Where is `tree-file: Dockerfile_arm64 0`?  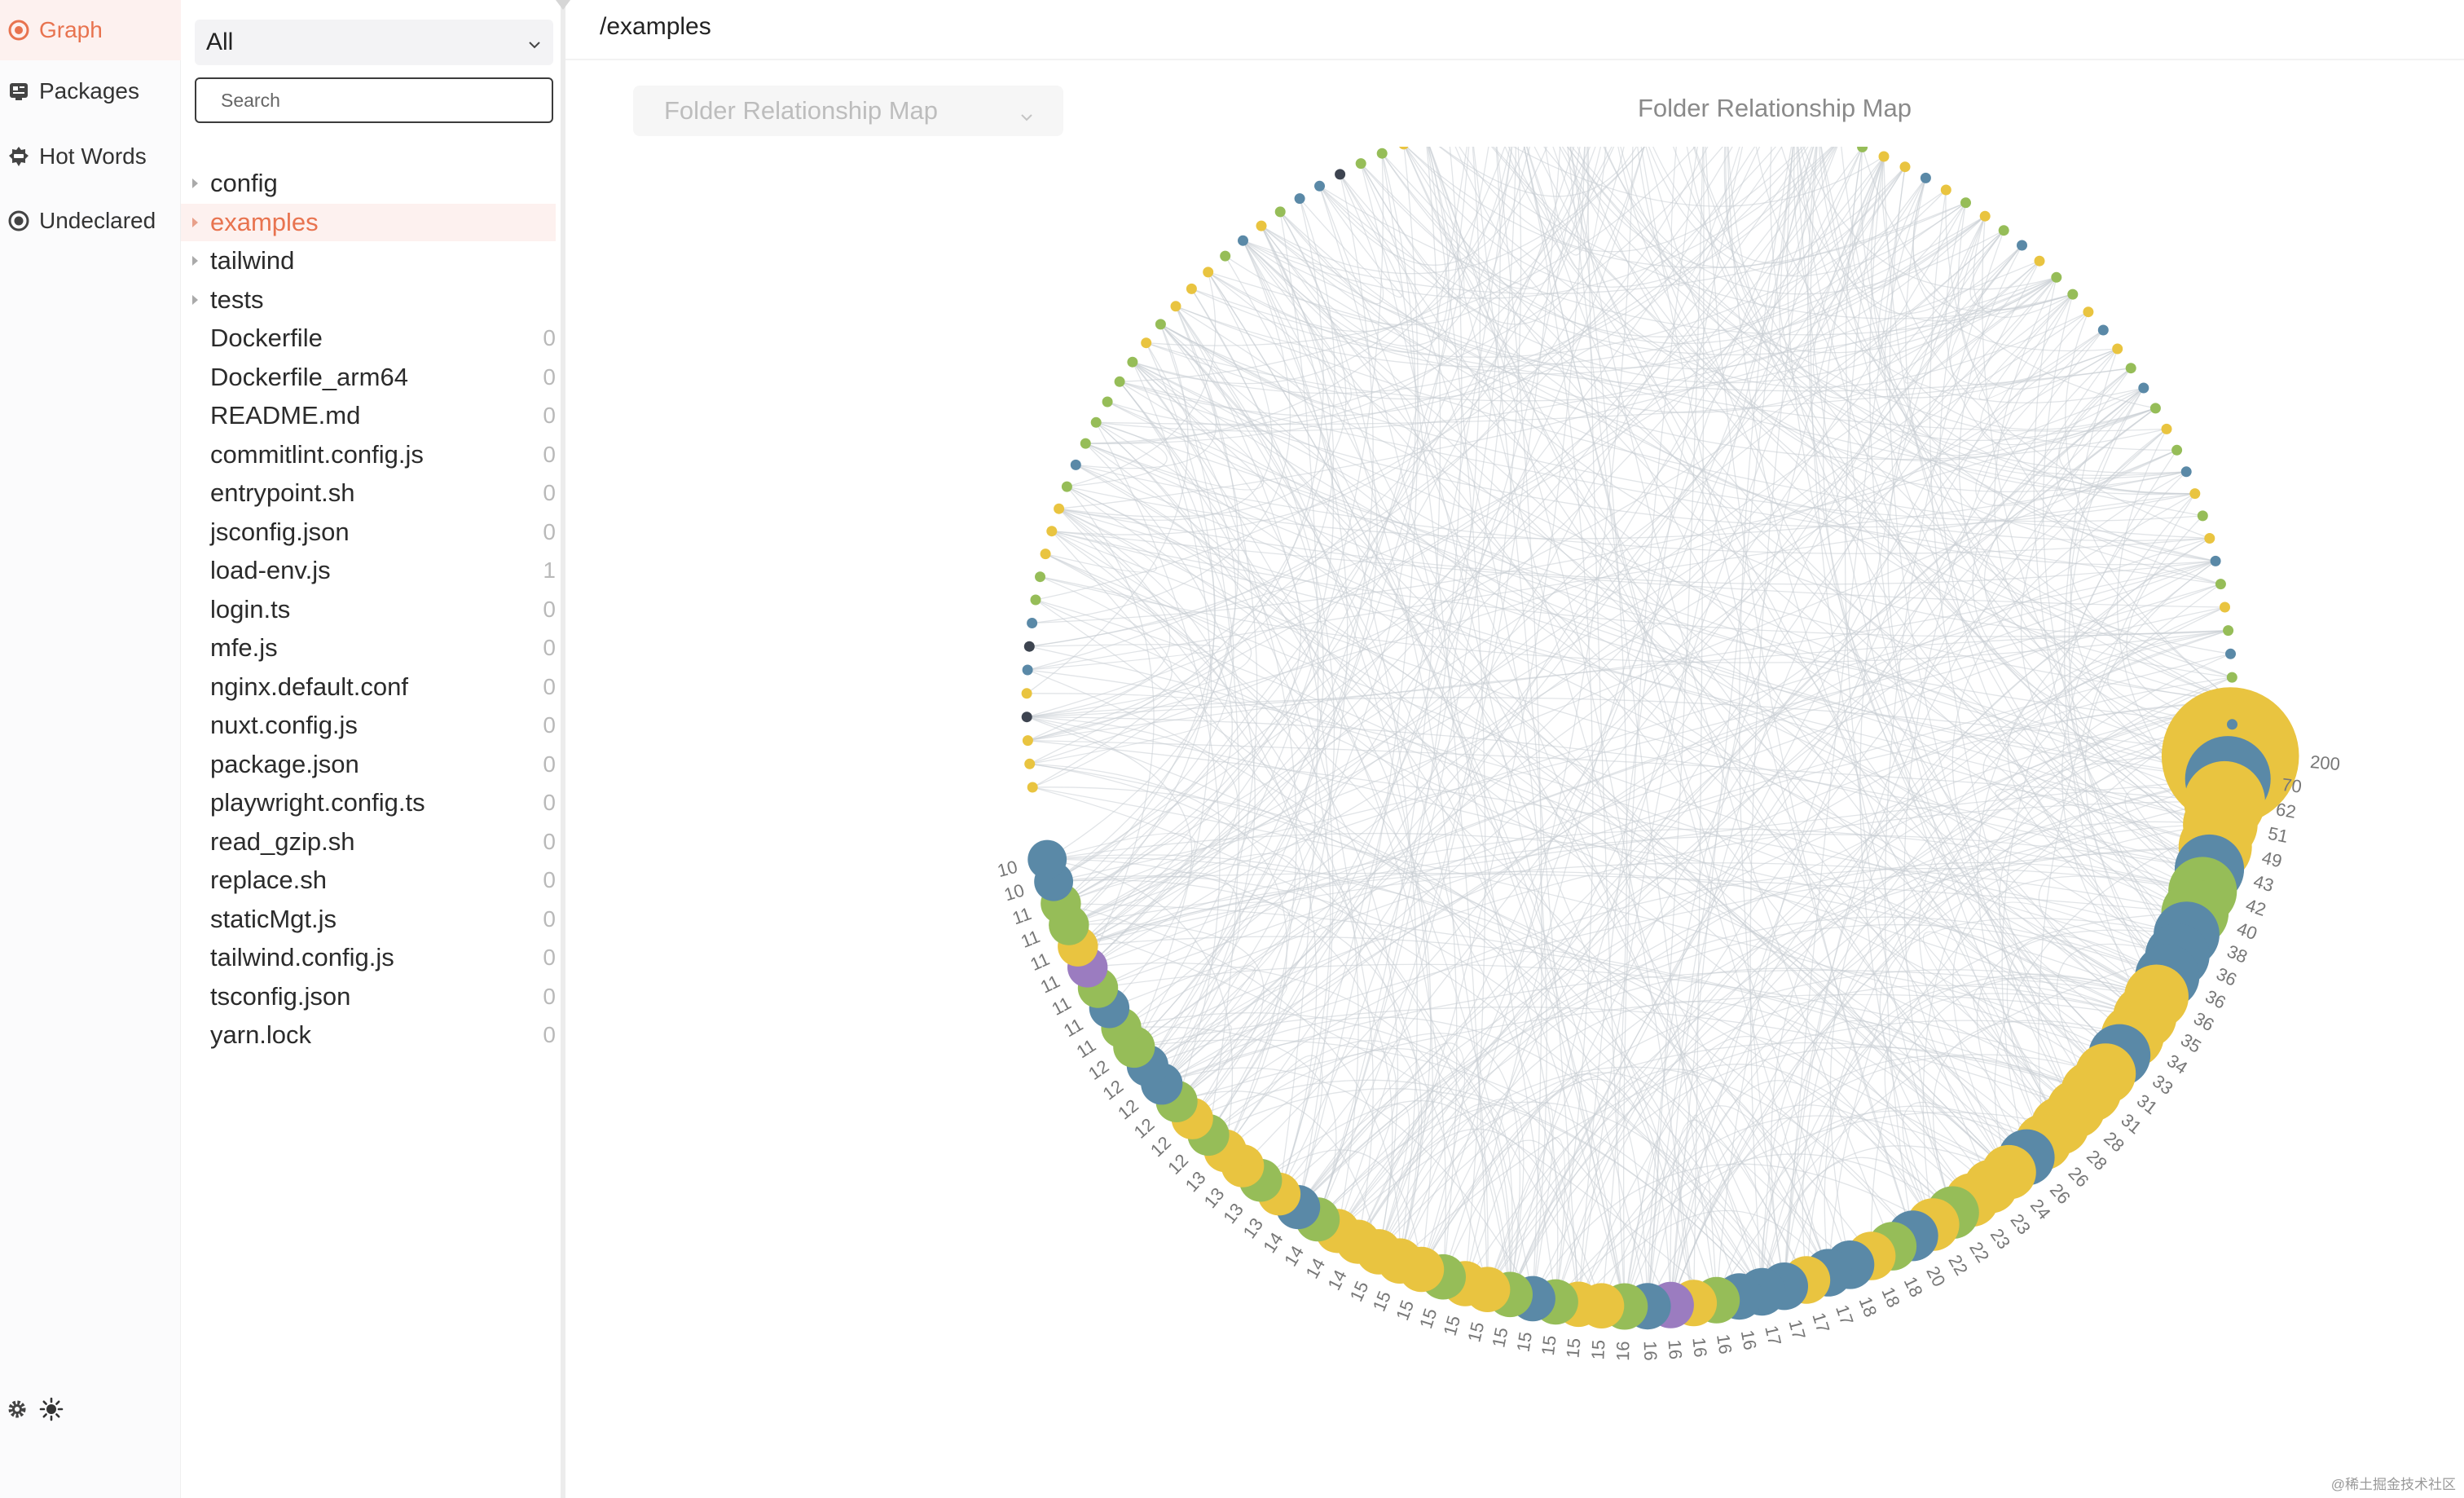 tree-file: Dockerfile_arm64 0 is located at coordinates (368, 378).